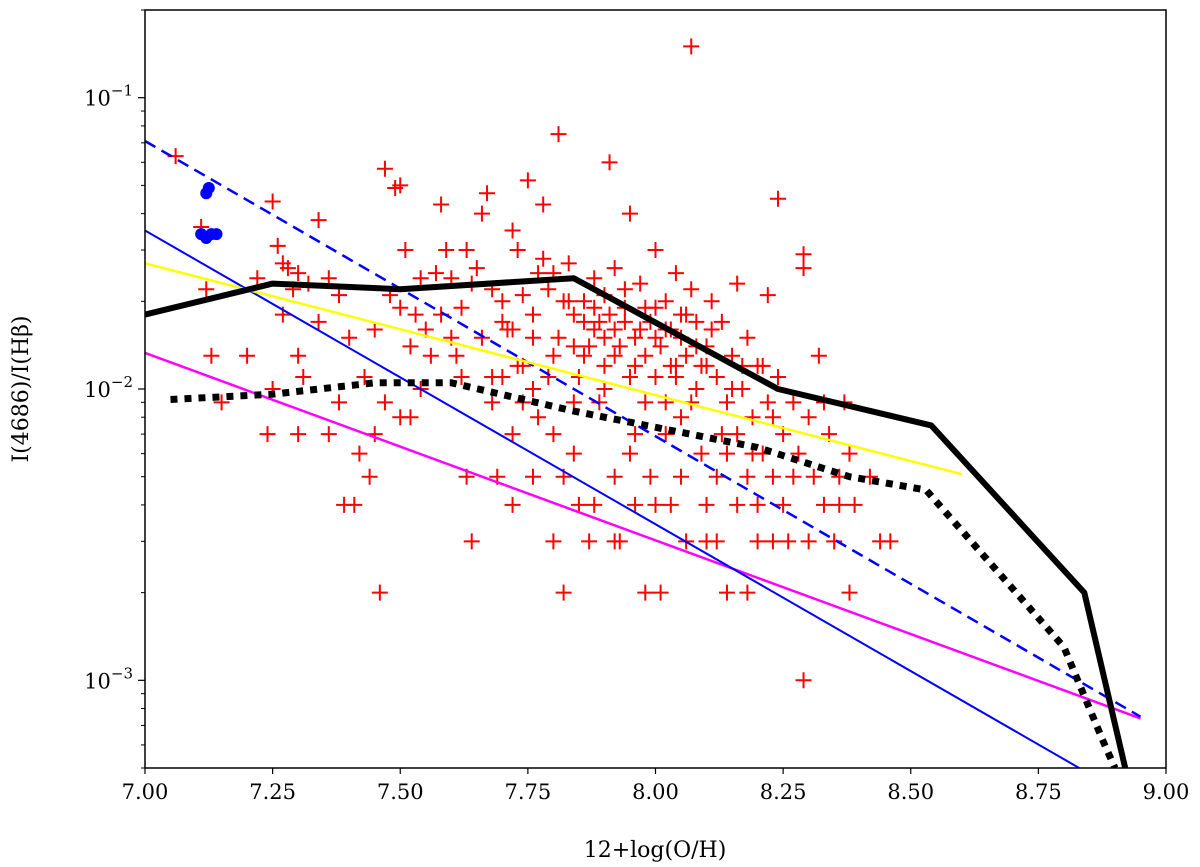 The image size is (1200, 867). What do you see at coordinates (21, 388) in the screenshot?
I see `y-axis-label: I(4686)/I(Hβ)` at bounding box center [21, 388].